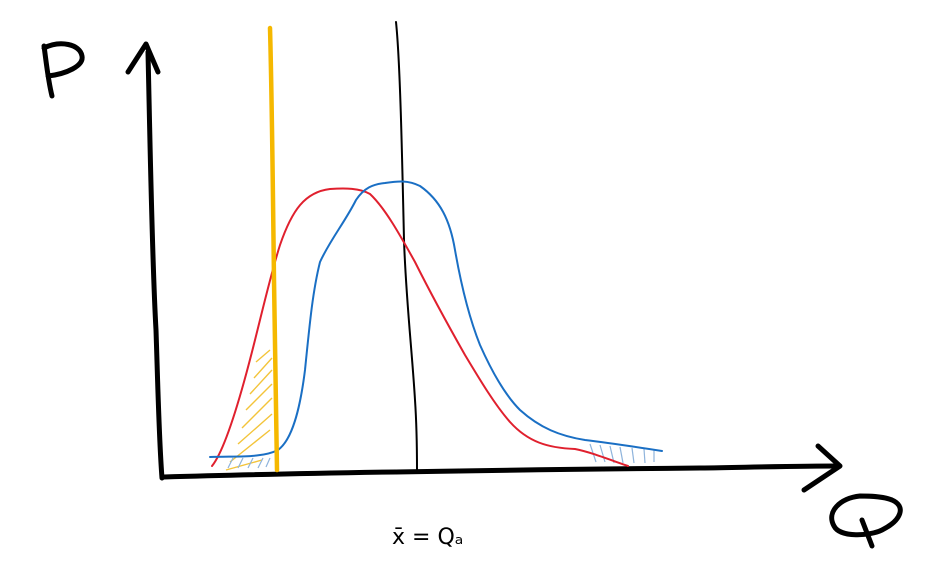  What do you see at coordinates (427, 537) in the screenshot?
I see `mean-label: x̄ = Qₐ` at bounding box center [427, 537].